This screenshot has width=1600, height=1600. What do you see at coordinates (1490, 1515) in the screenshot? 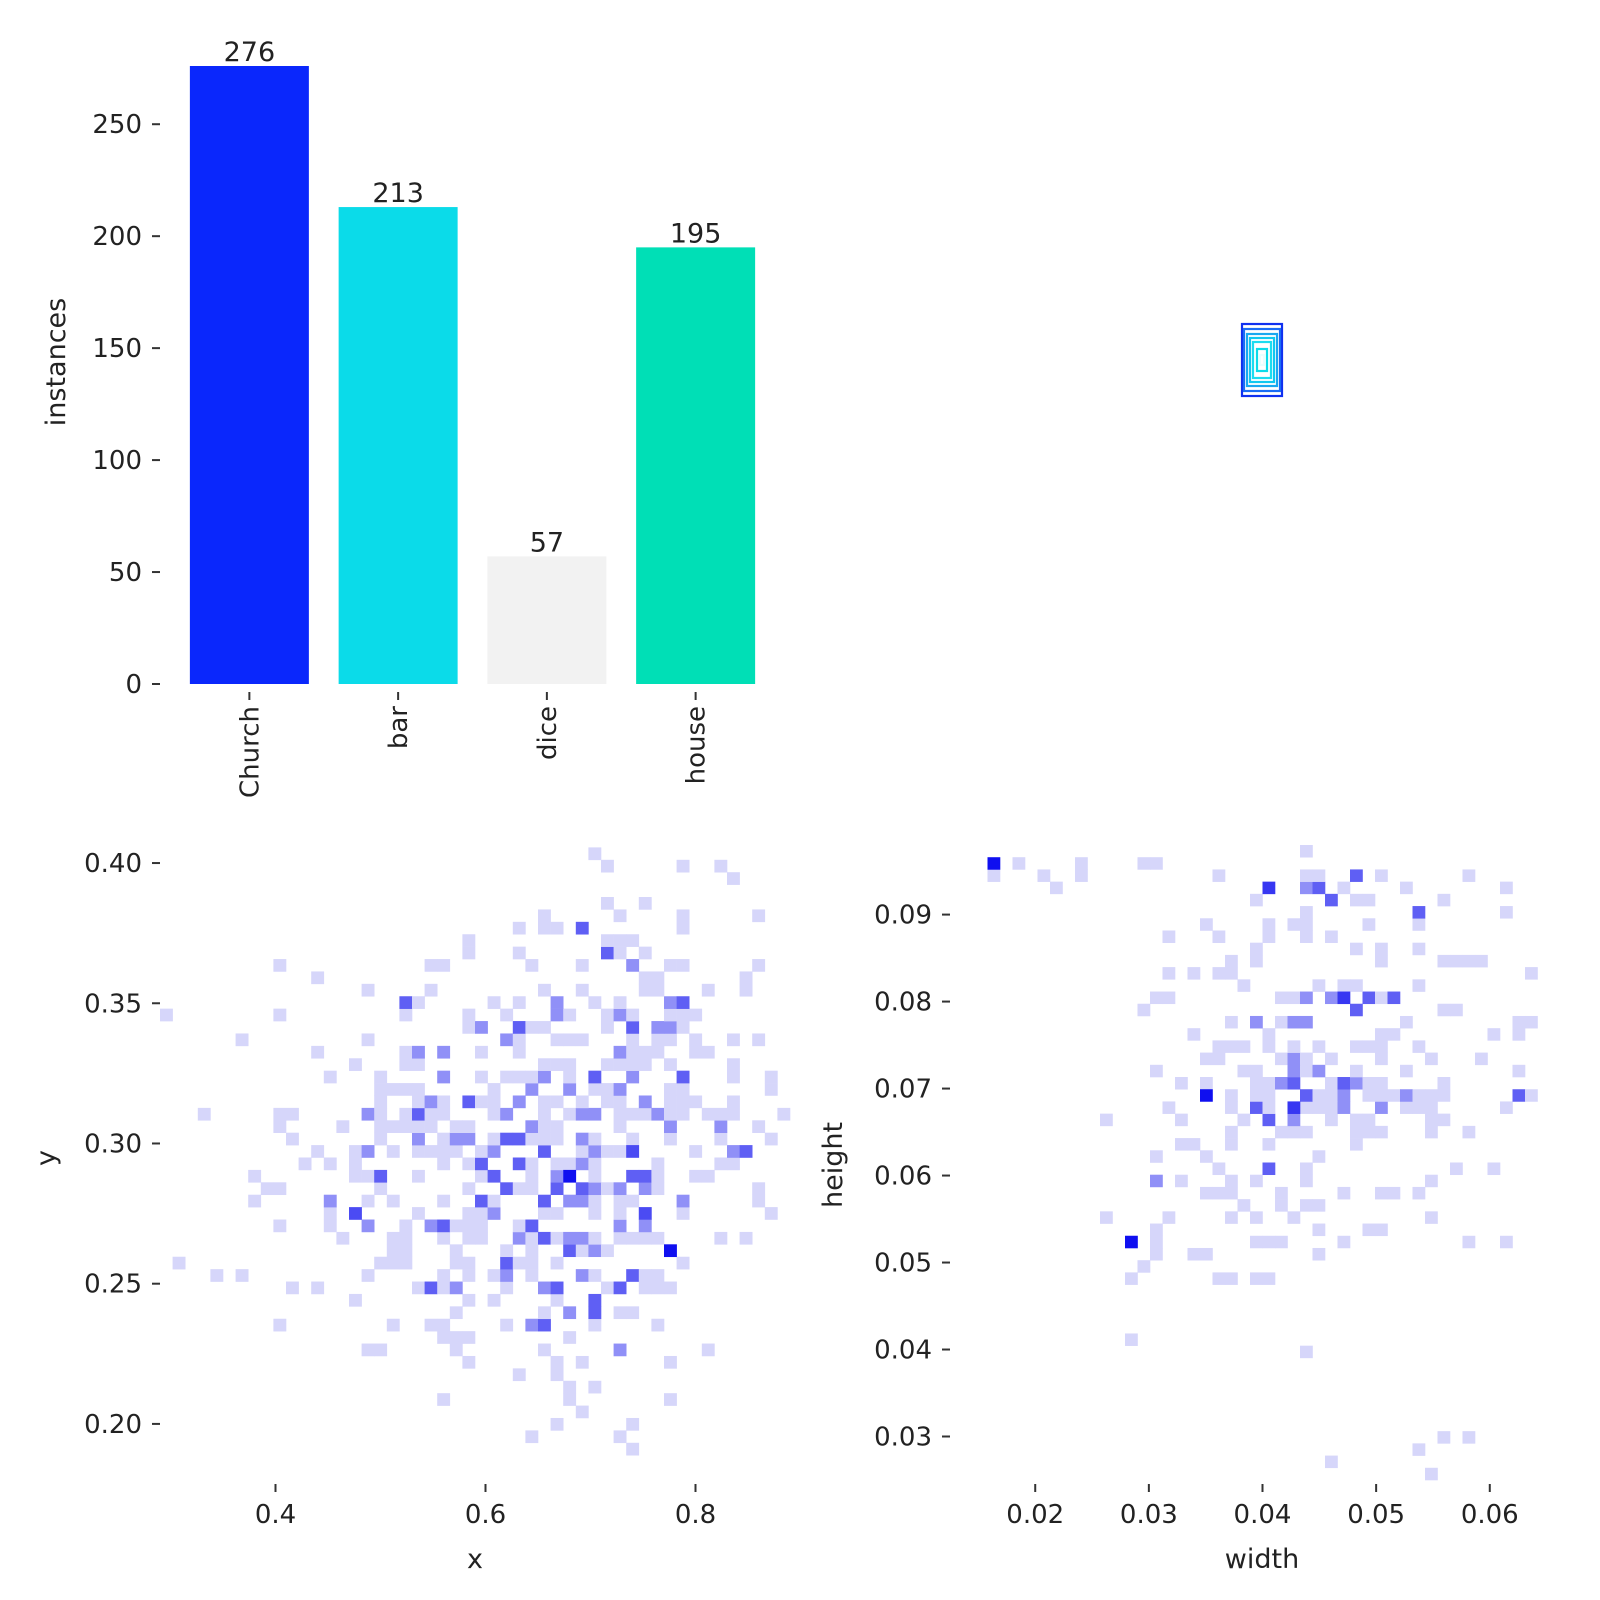
I see `heatmap-xtick-label: 0.06` at bounding box center [1490, 1515].